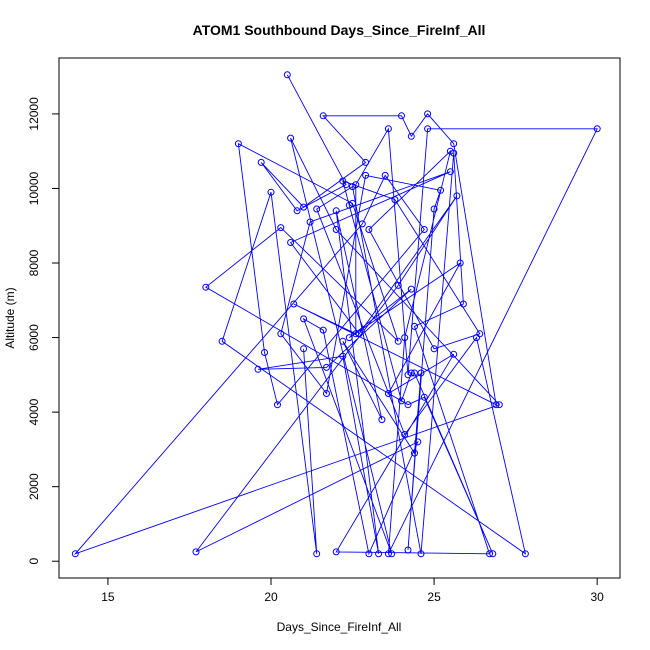 The width and height of the screenshot is (650, 650). Describe the element at coordinates (597, 597) in the screenshot. I see `x-tick-label: 30` at that location.